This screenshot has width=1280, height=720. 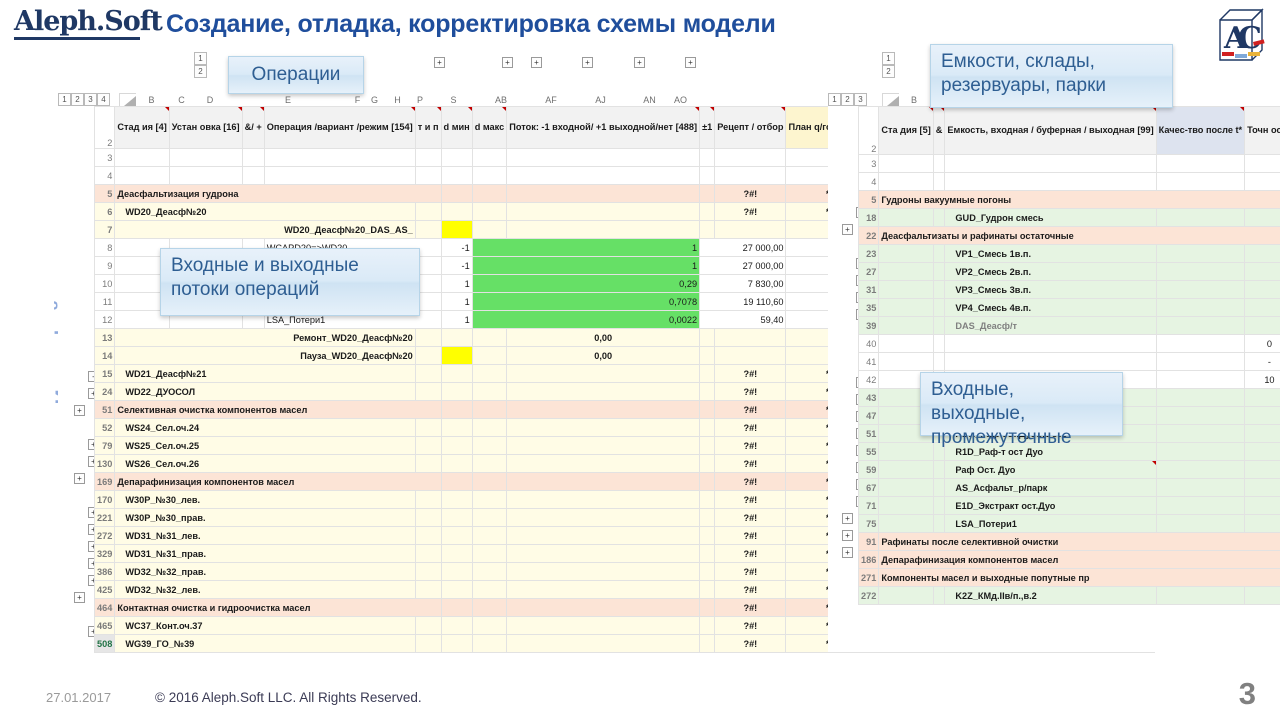 I want to click on row-number: 7, so click(x=104, y=229).